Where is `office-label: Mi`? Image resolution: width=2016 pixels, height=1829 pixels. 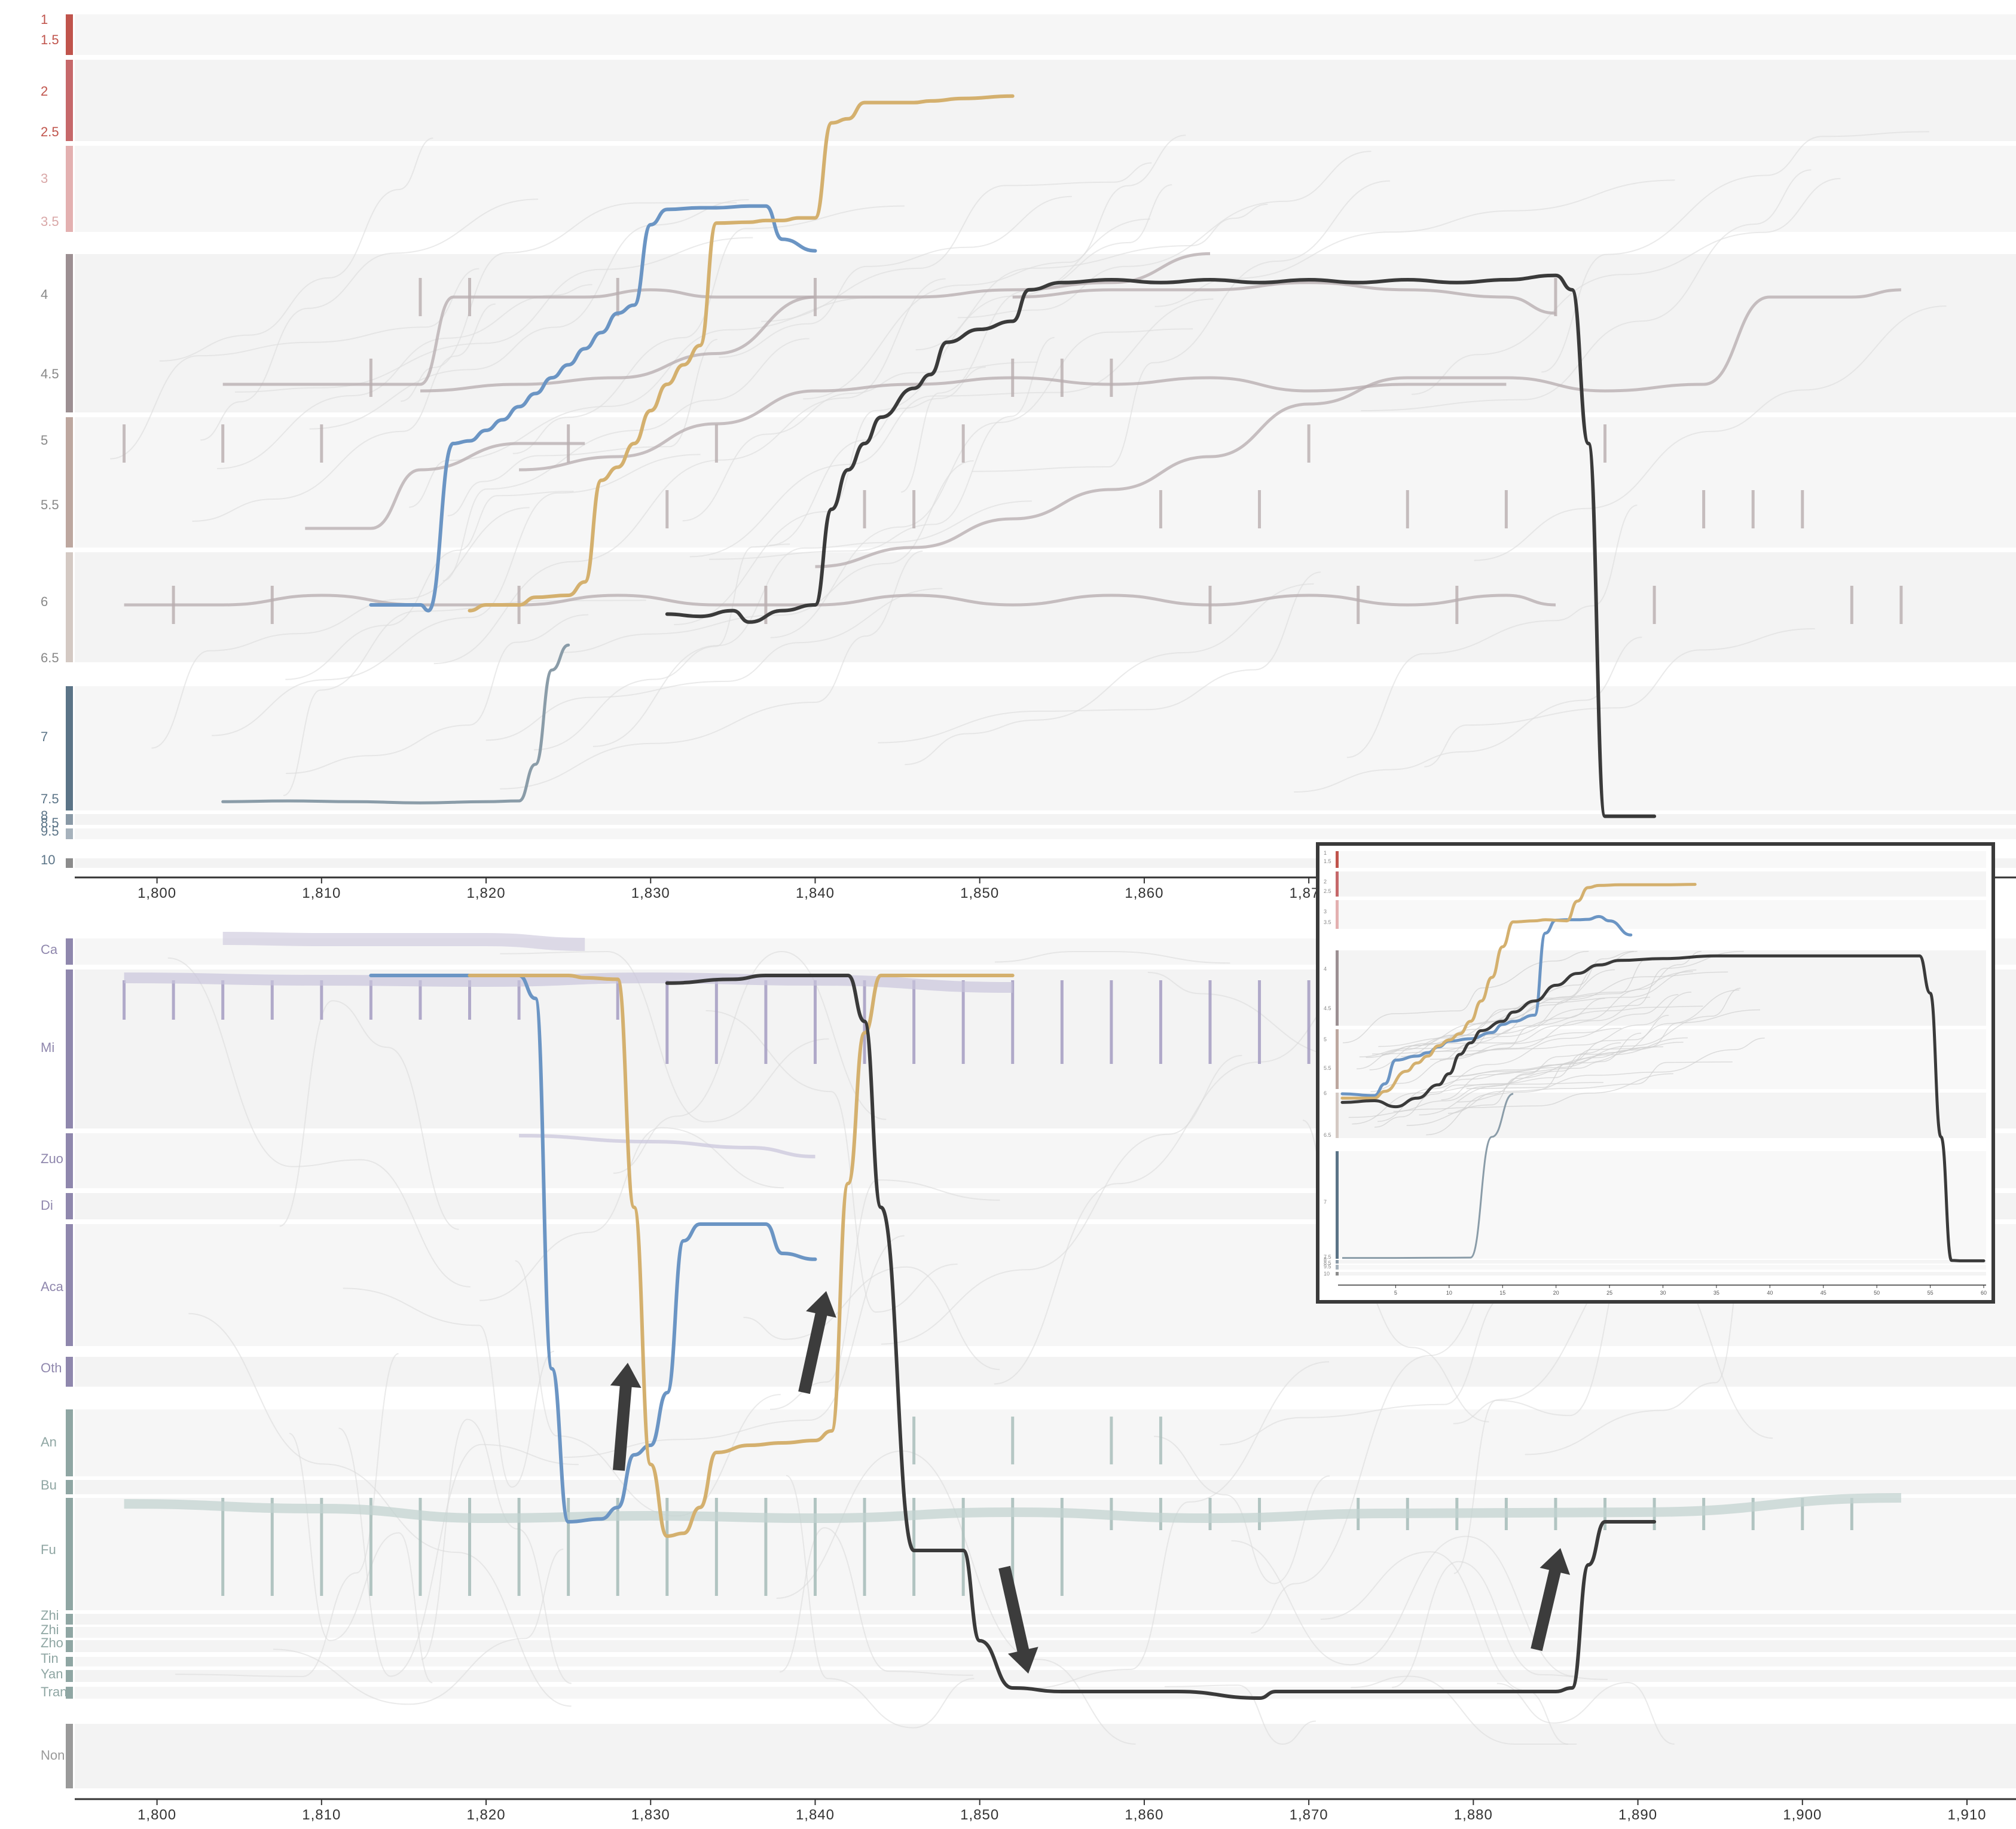
office-label: Mi is located at coordinates (47, 1047).